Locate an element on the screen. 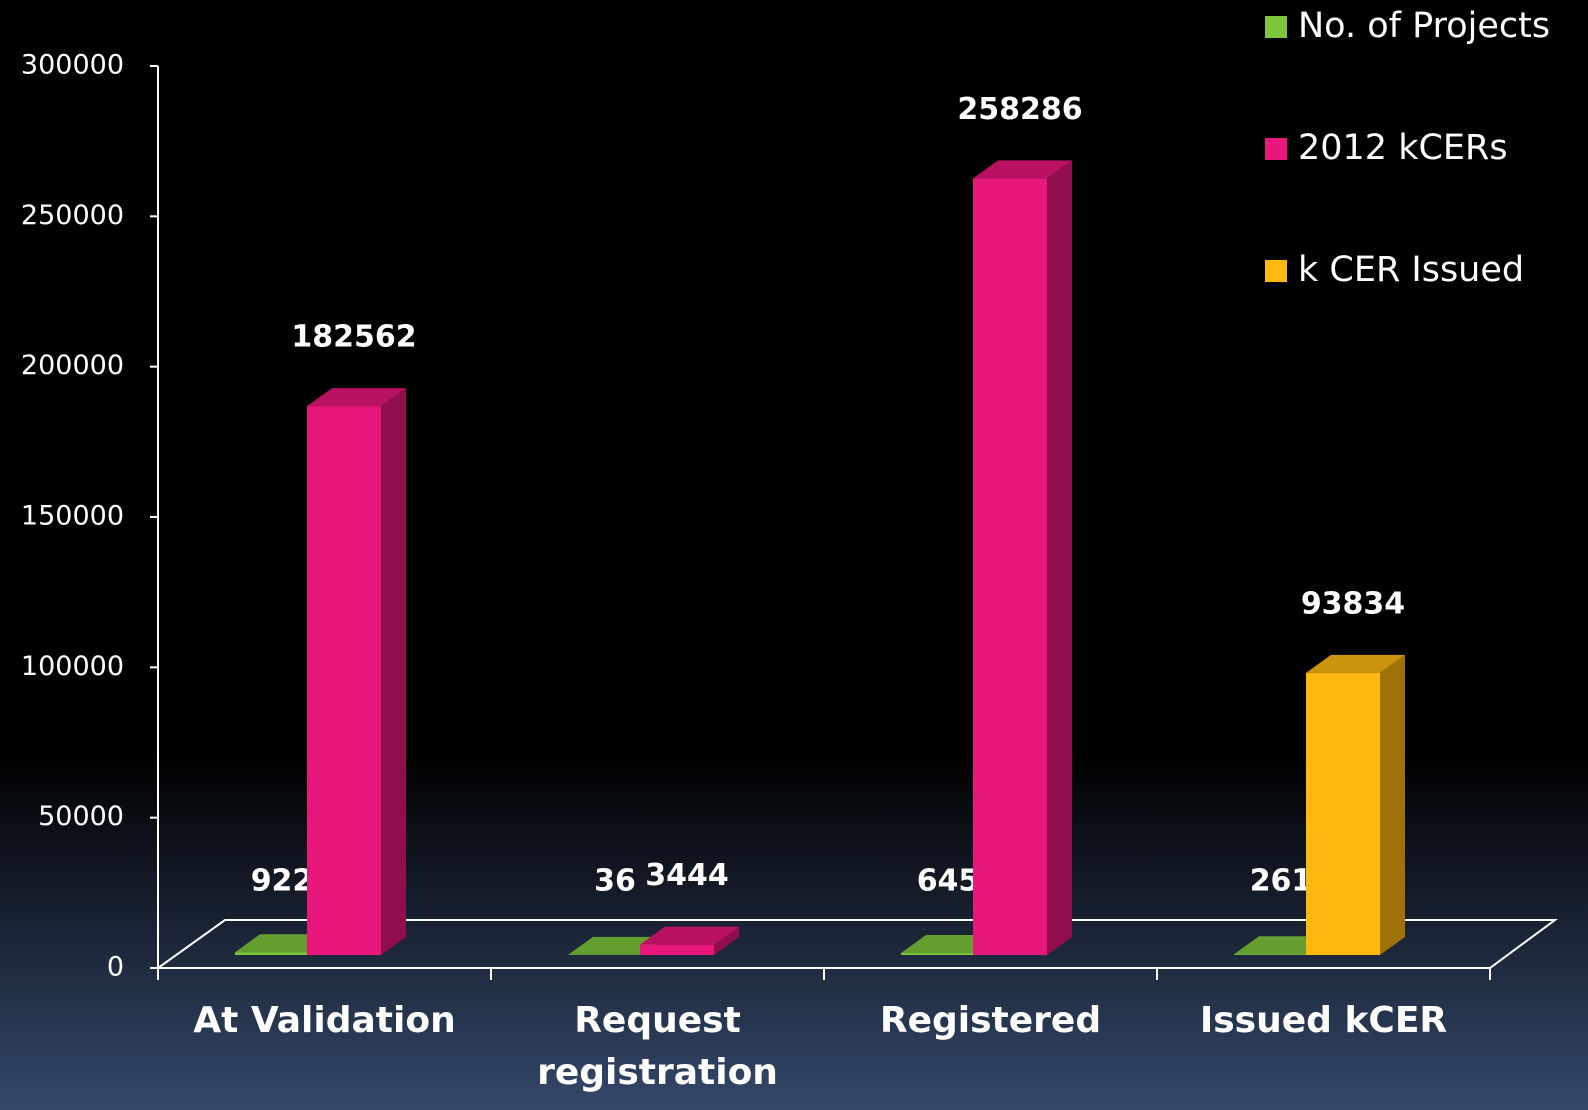 Image resolution: width=1588 pixels, height=1110 pixels. x-tick-label: Registered is located at coordinates (990, 1020).